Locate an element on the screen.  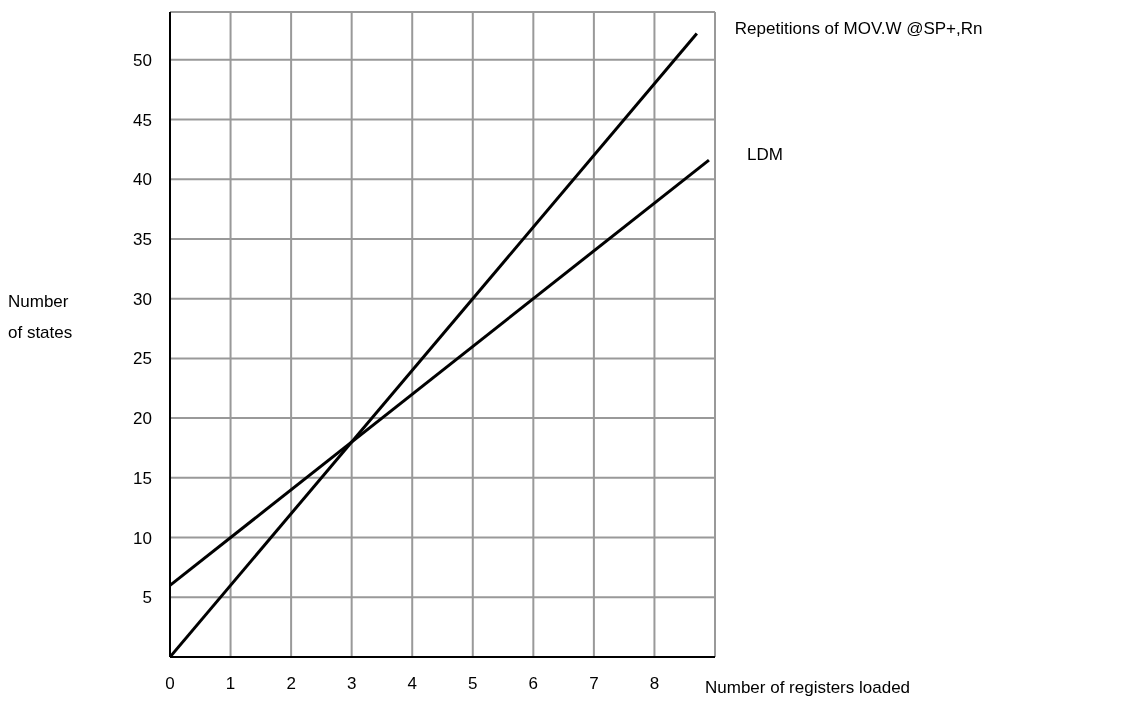
y-tick-label: 5 is located at coordinates (147, 598).